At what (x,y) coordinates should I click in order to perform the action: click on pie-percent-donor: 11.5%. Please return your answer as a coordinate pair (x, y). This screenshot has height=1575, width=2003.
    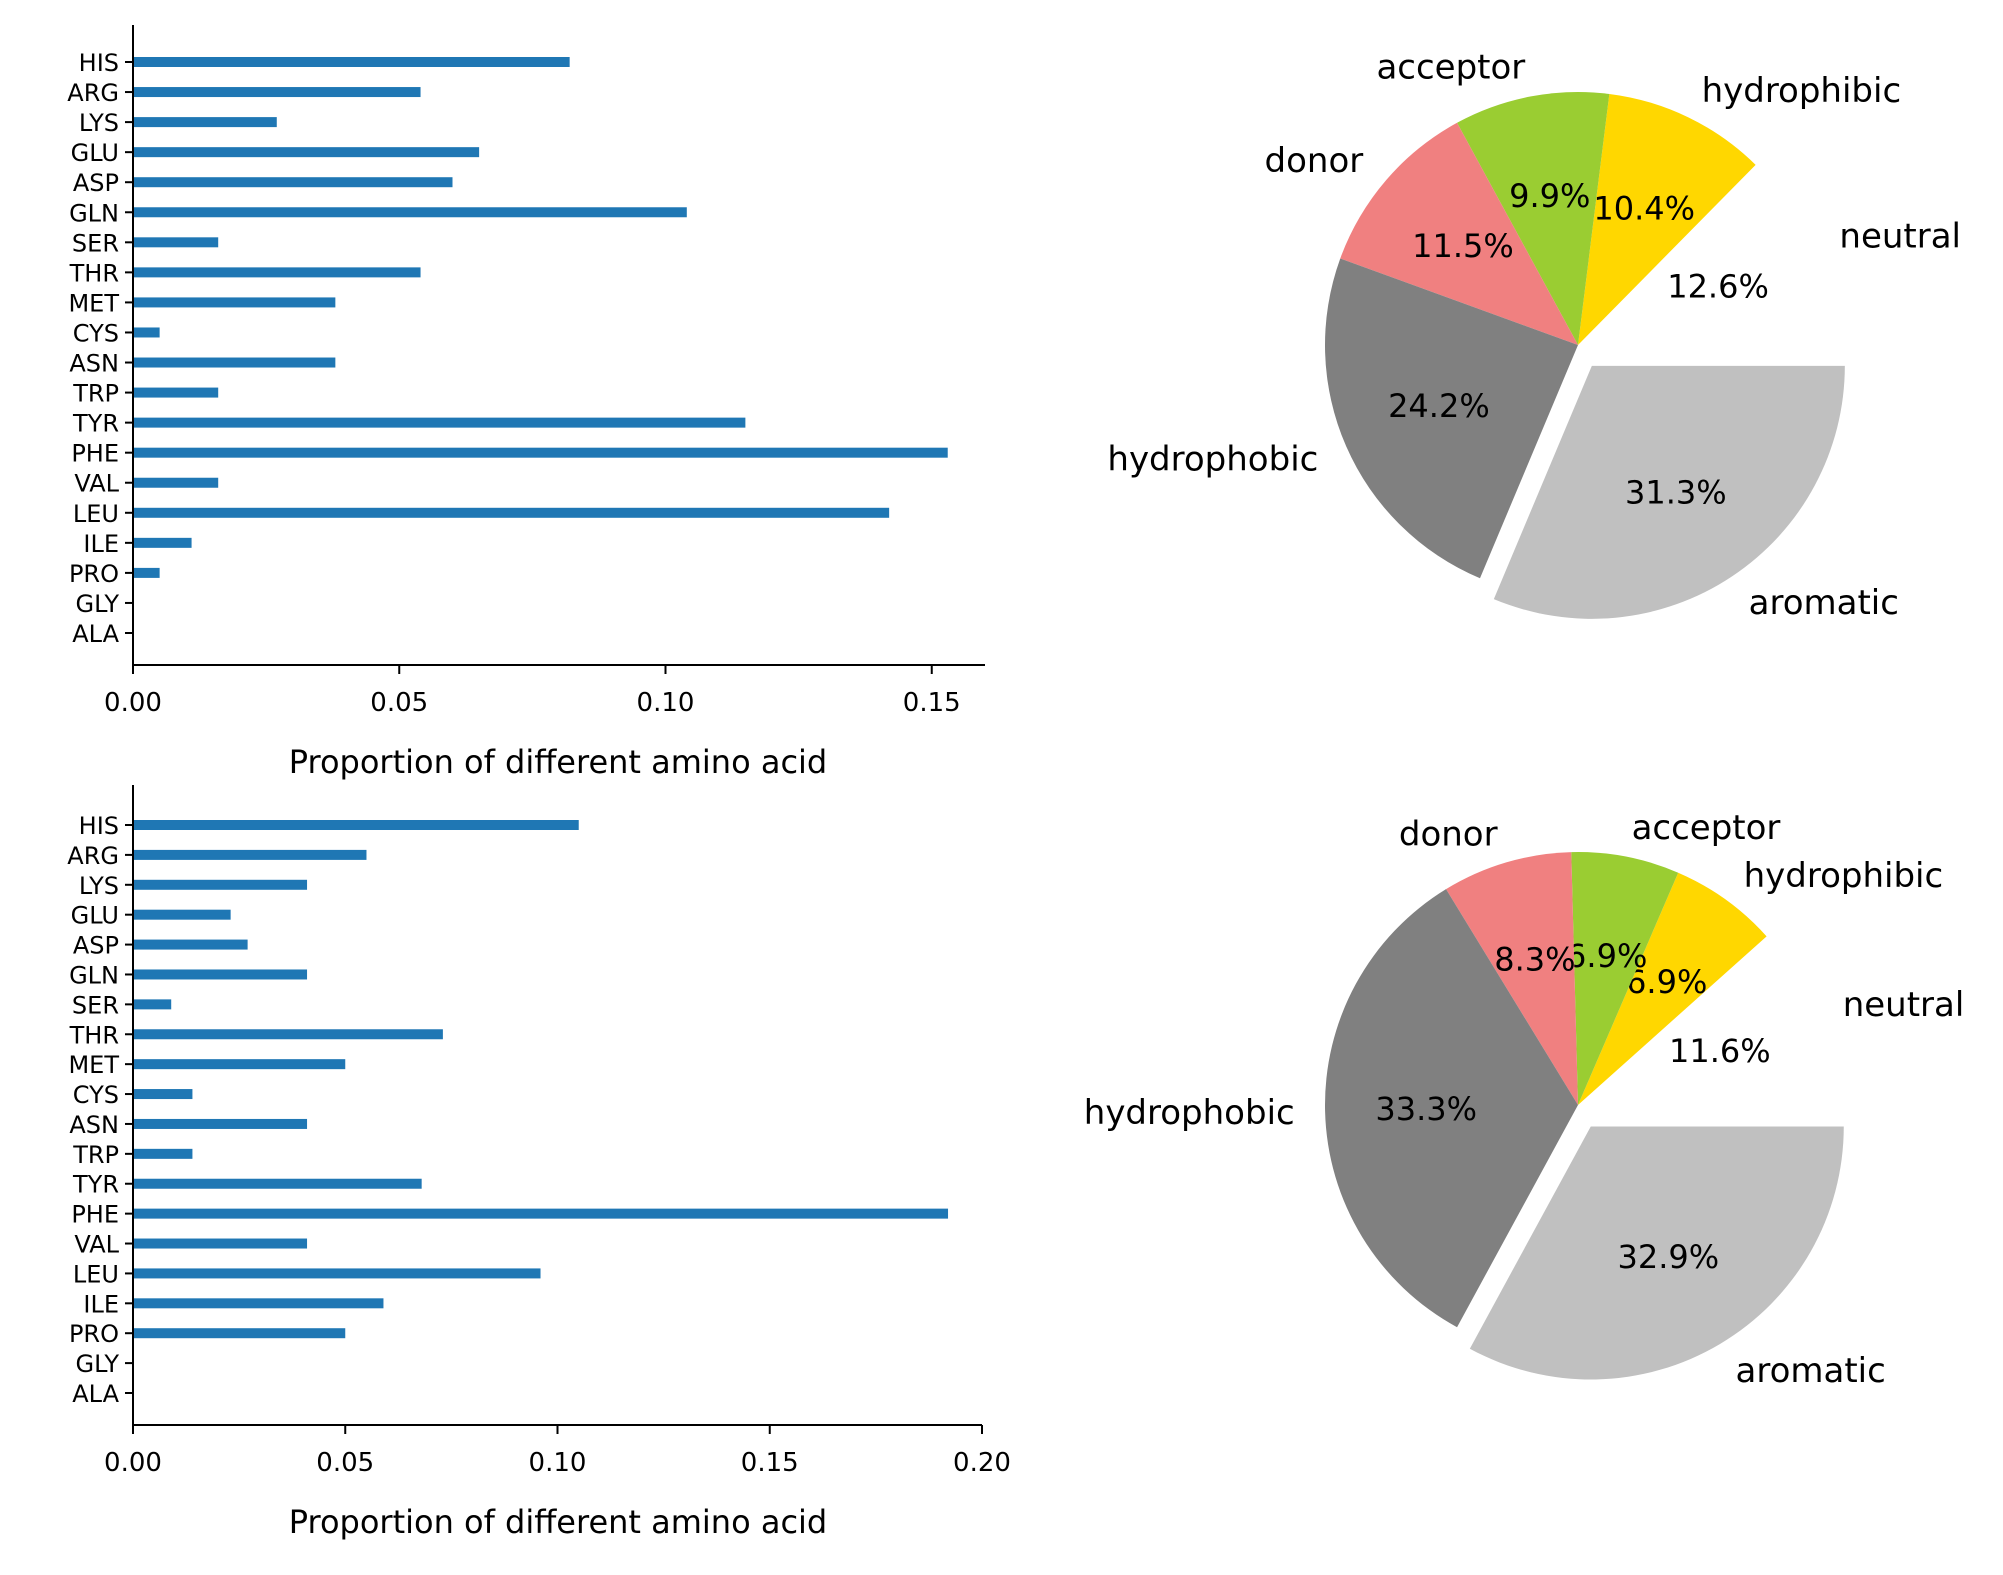
    Looking at the image, I should click on (1463, 246).